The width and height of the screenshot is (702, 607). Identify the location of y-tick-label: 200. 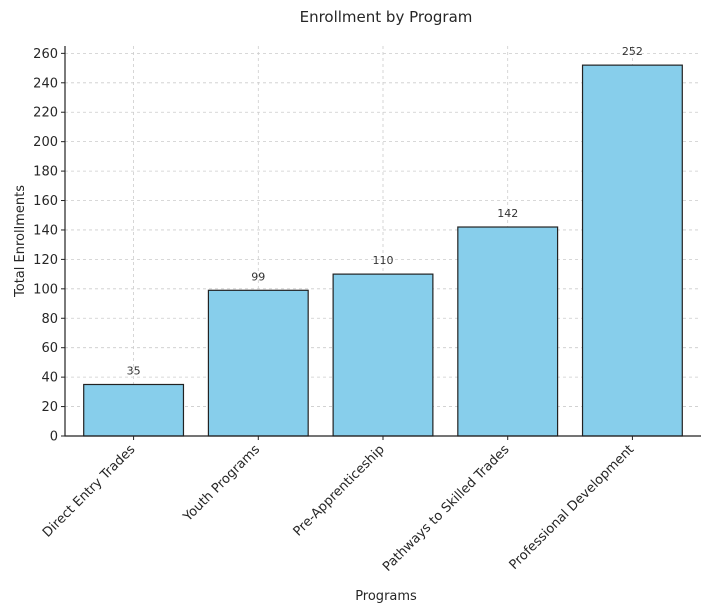
(45, 142).